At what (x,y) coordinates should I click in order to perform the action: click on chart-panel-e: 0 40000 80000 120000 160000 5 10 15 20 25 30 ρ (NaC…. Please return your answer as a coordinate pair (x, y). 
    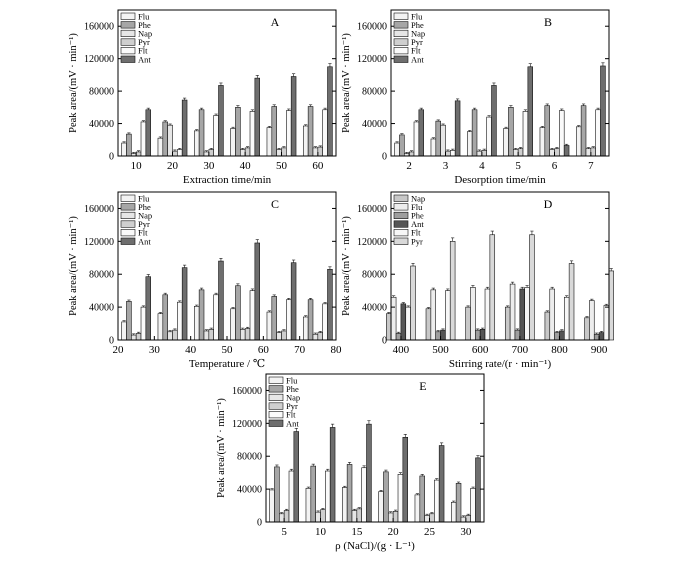
    Looking at the image, I should click on (350, 462).